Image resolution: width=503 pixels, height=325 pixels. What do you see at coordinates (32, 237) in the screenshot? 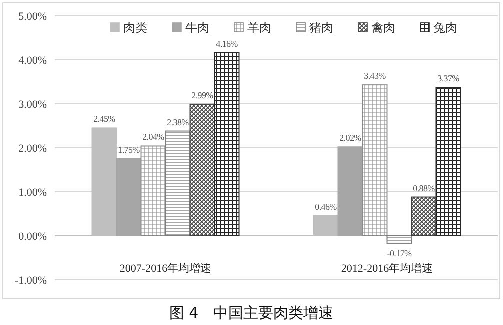
I see `y-tick-label: 0.00%` at bounding box center [32, 237].